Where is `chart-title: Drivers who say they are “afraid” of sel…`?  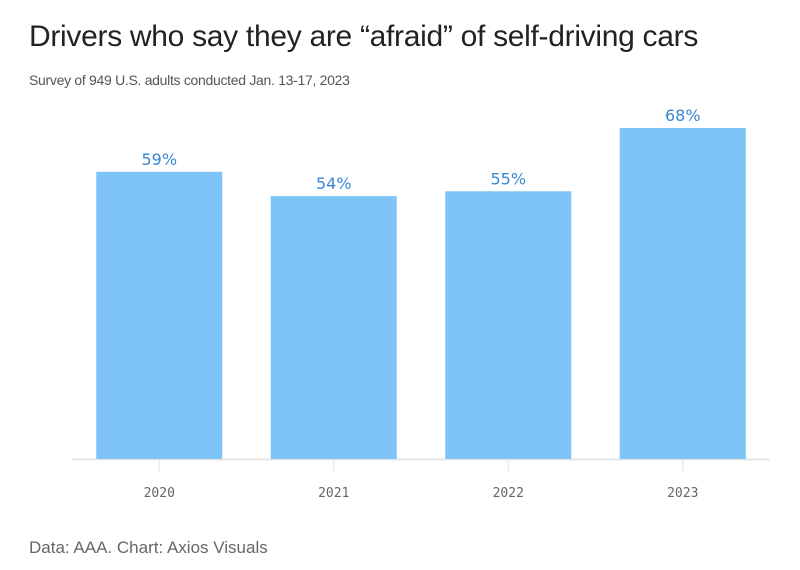
chart-title: Drivers who say they are “afraid” of sel… is located at coordinates (364, 36).